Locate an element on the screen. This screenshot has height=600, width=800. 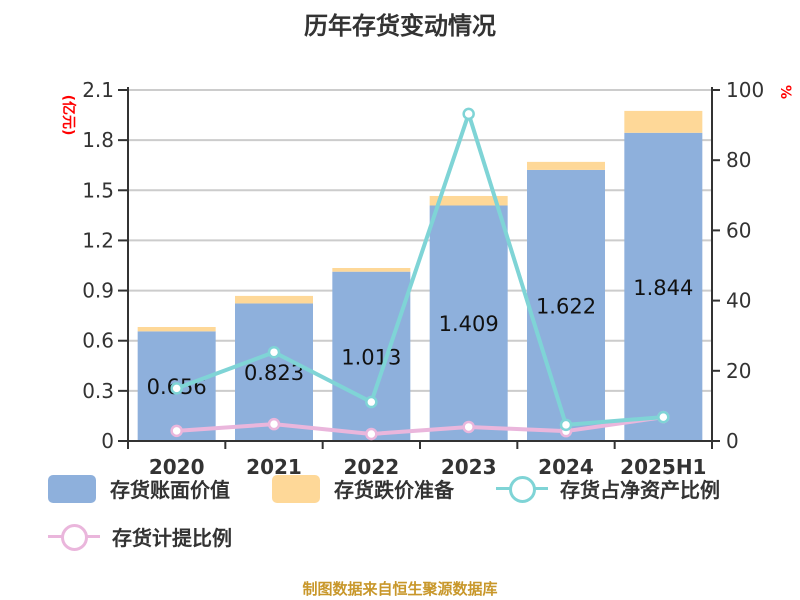
bar-value-label: 1.013 is located at coordinates (371, 357).